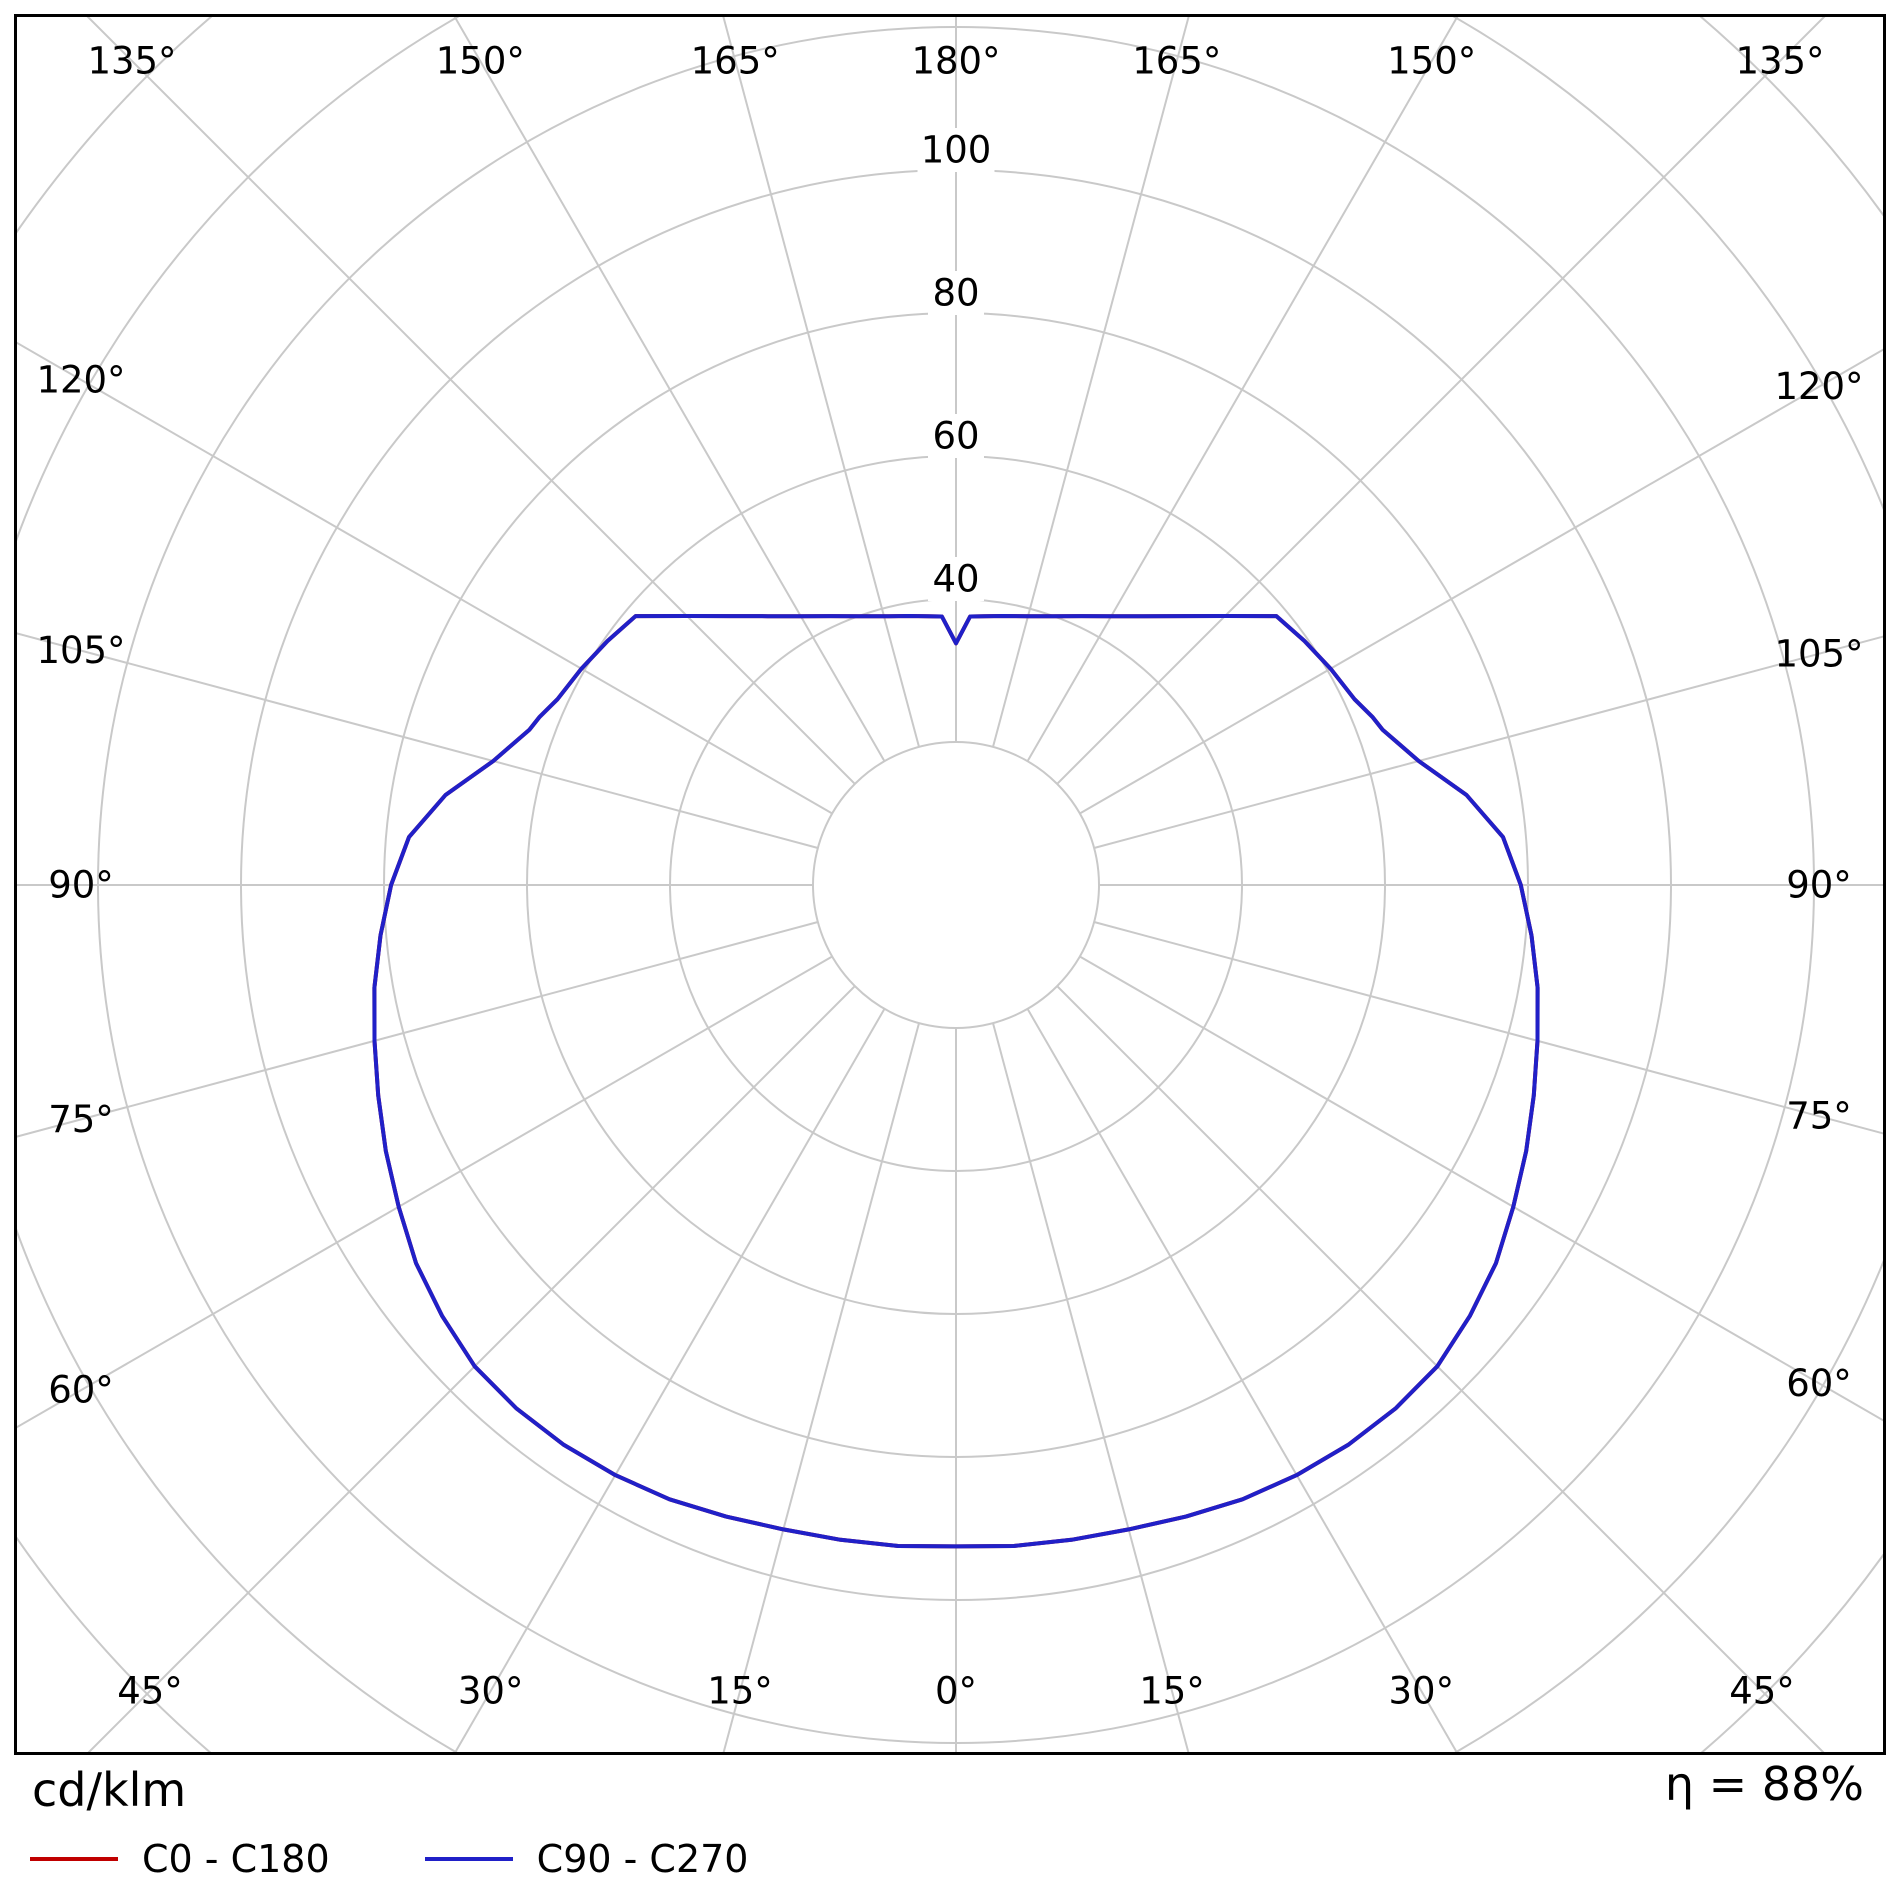  I want to click on angle-label-180: 180°, so click(955, 61).